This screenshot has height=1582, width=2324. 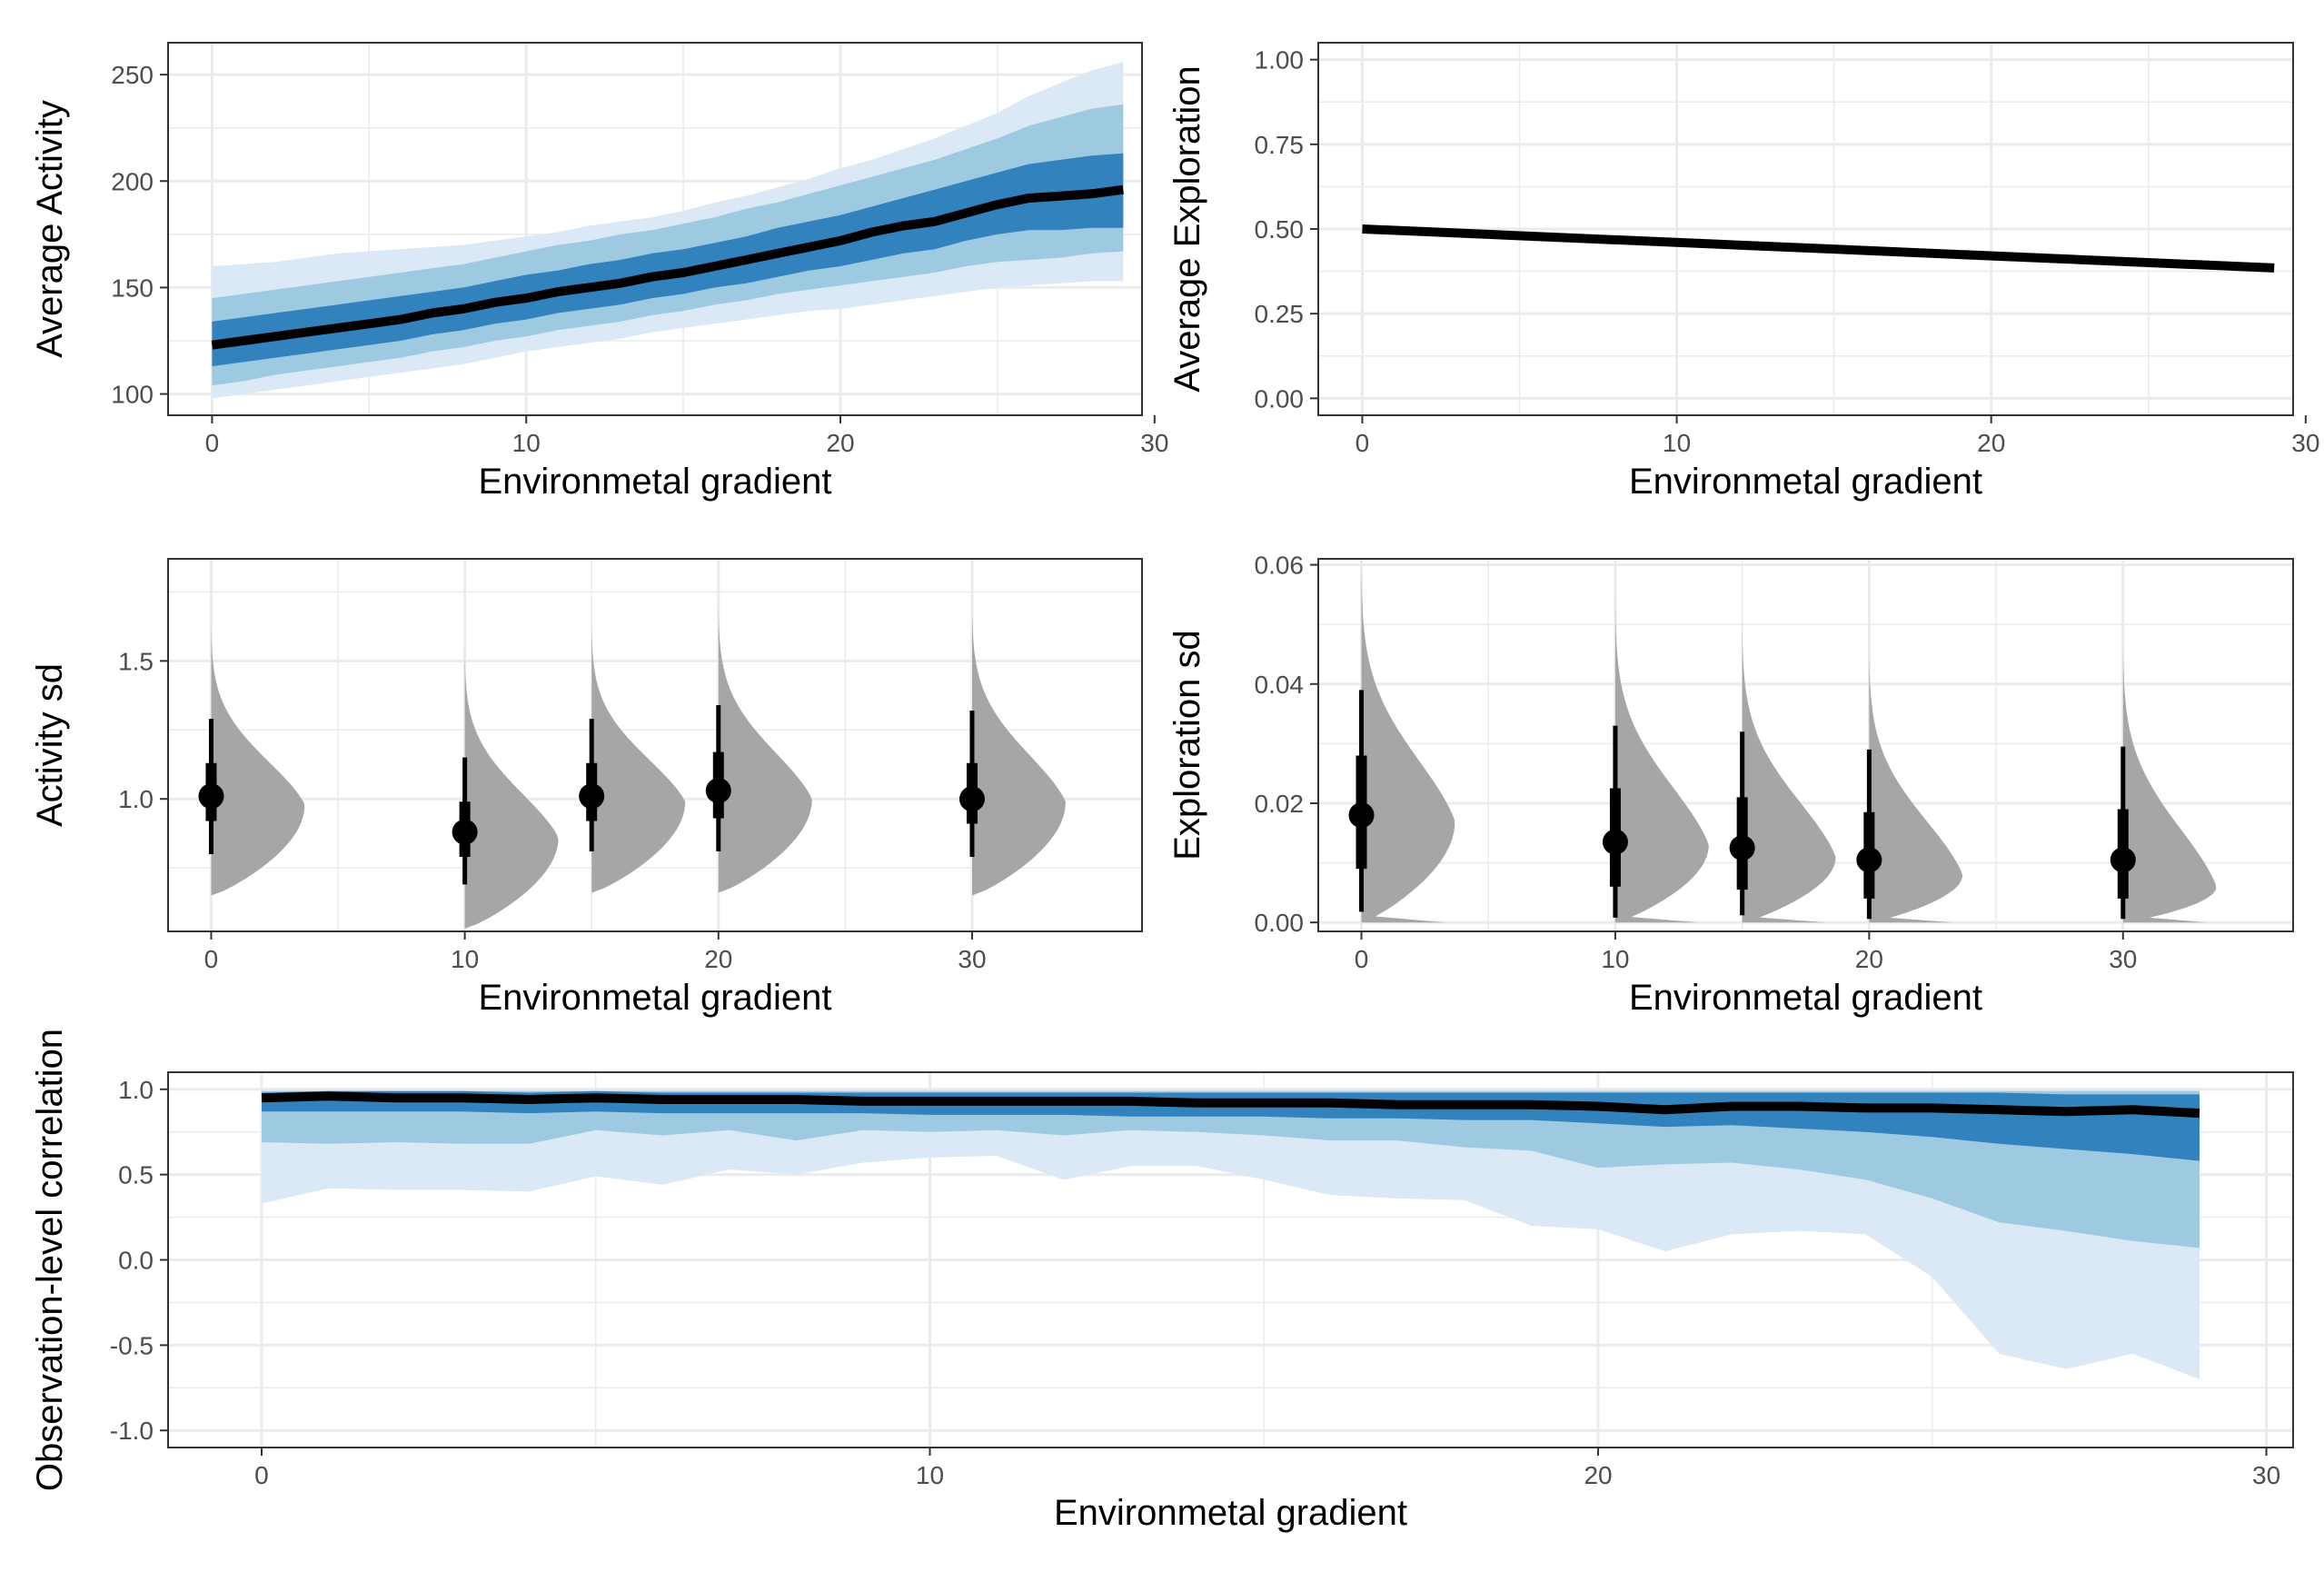 I want to click on y-tick-label: -0.5, so click(x=132, y=1345).